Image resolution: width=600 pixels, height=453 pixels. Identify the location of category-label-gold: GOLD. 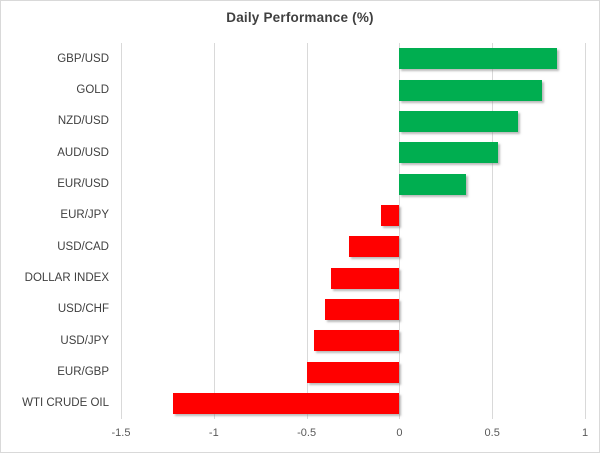
(92, 89).